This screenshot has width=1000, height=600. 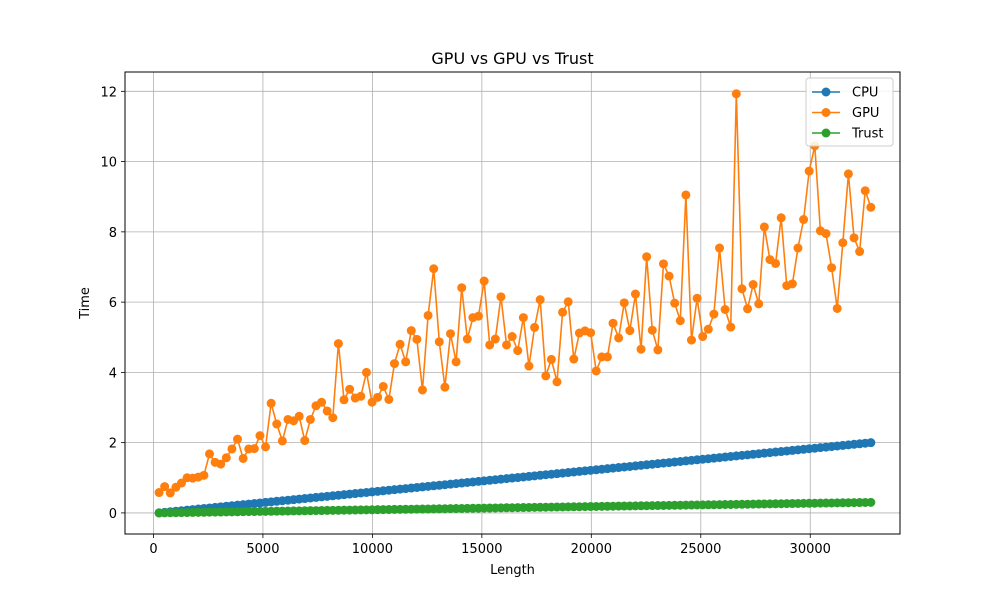 What do you see at coordinates (113, 303) in the screenshot?
I see `y-tick-label: 6` at bounding box center [113, 303].